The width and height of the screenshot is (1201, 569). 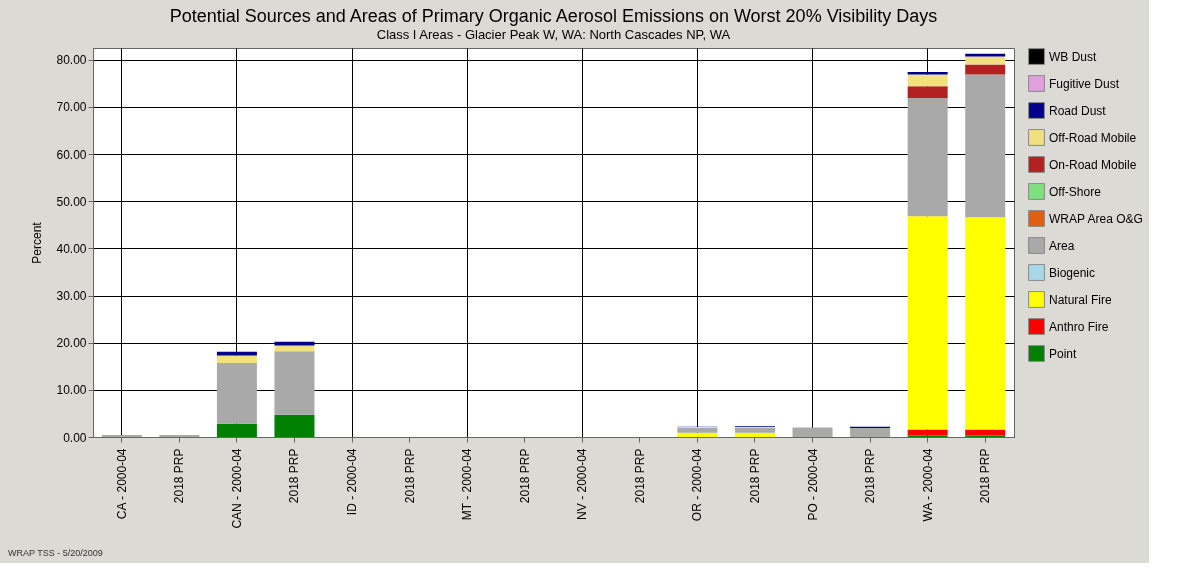 I want to click on x-tick-label: CAN - 2000-04, so click(x=236, y=488).